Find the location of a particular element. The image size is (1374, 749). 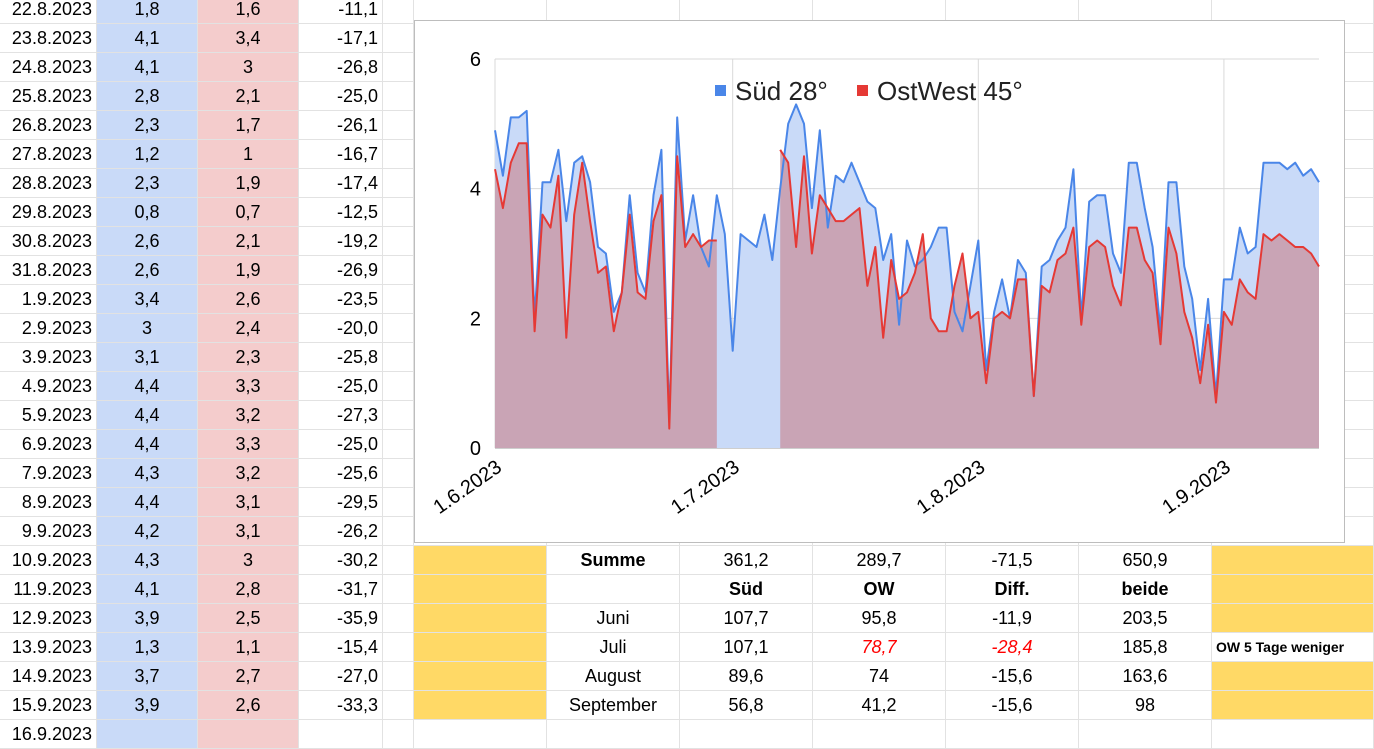

month-label: Juni is located at coordinates (613, 618).